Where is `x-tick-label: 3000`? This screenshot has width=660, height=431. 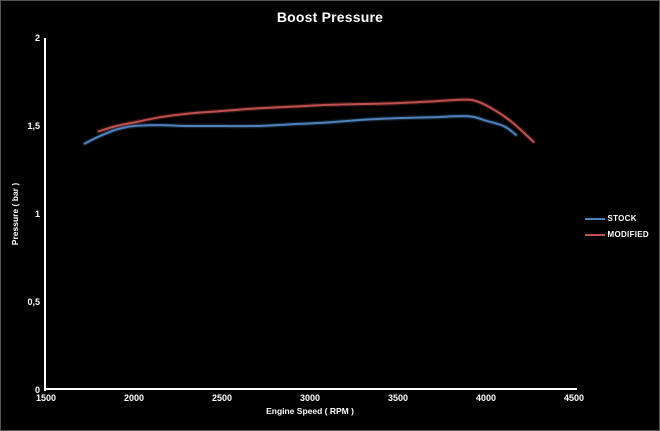
x-tick-label: 3000 is located at coordinates (310, 398).